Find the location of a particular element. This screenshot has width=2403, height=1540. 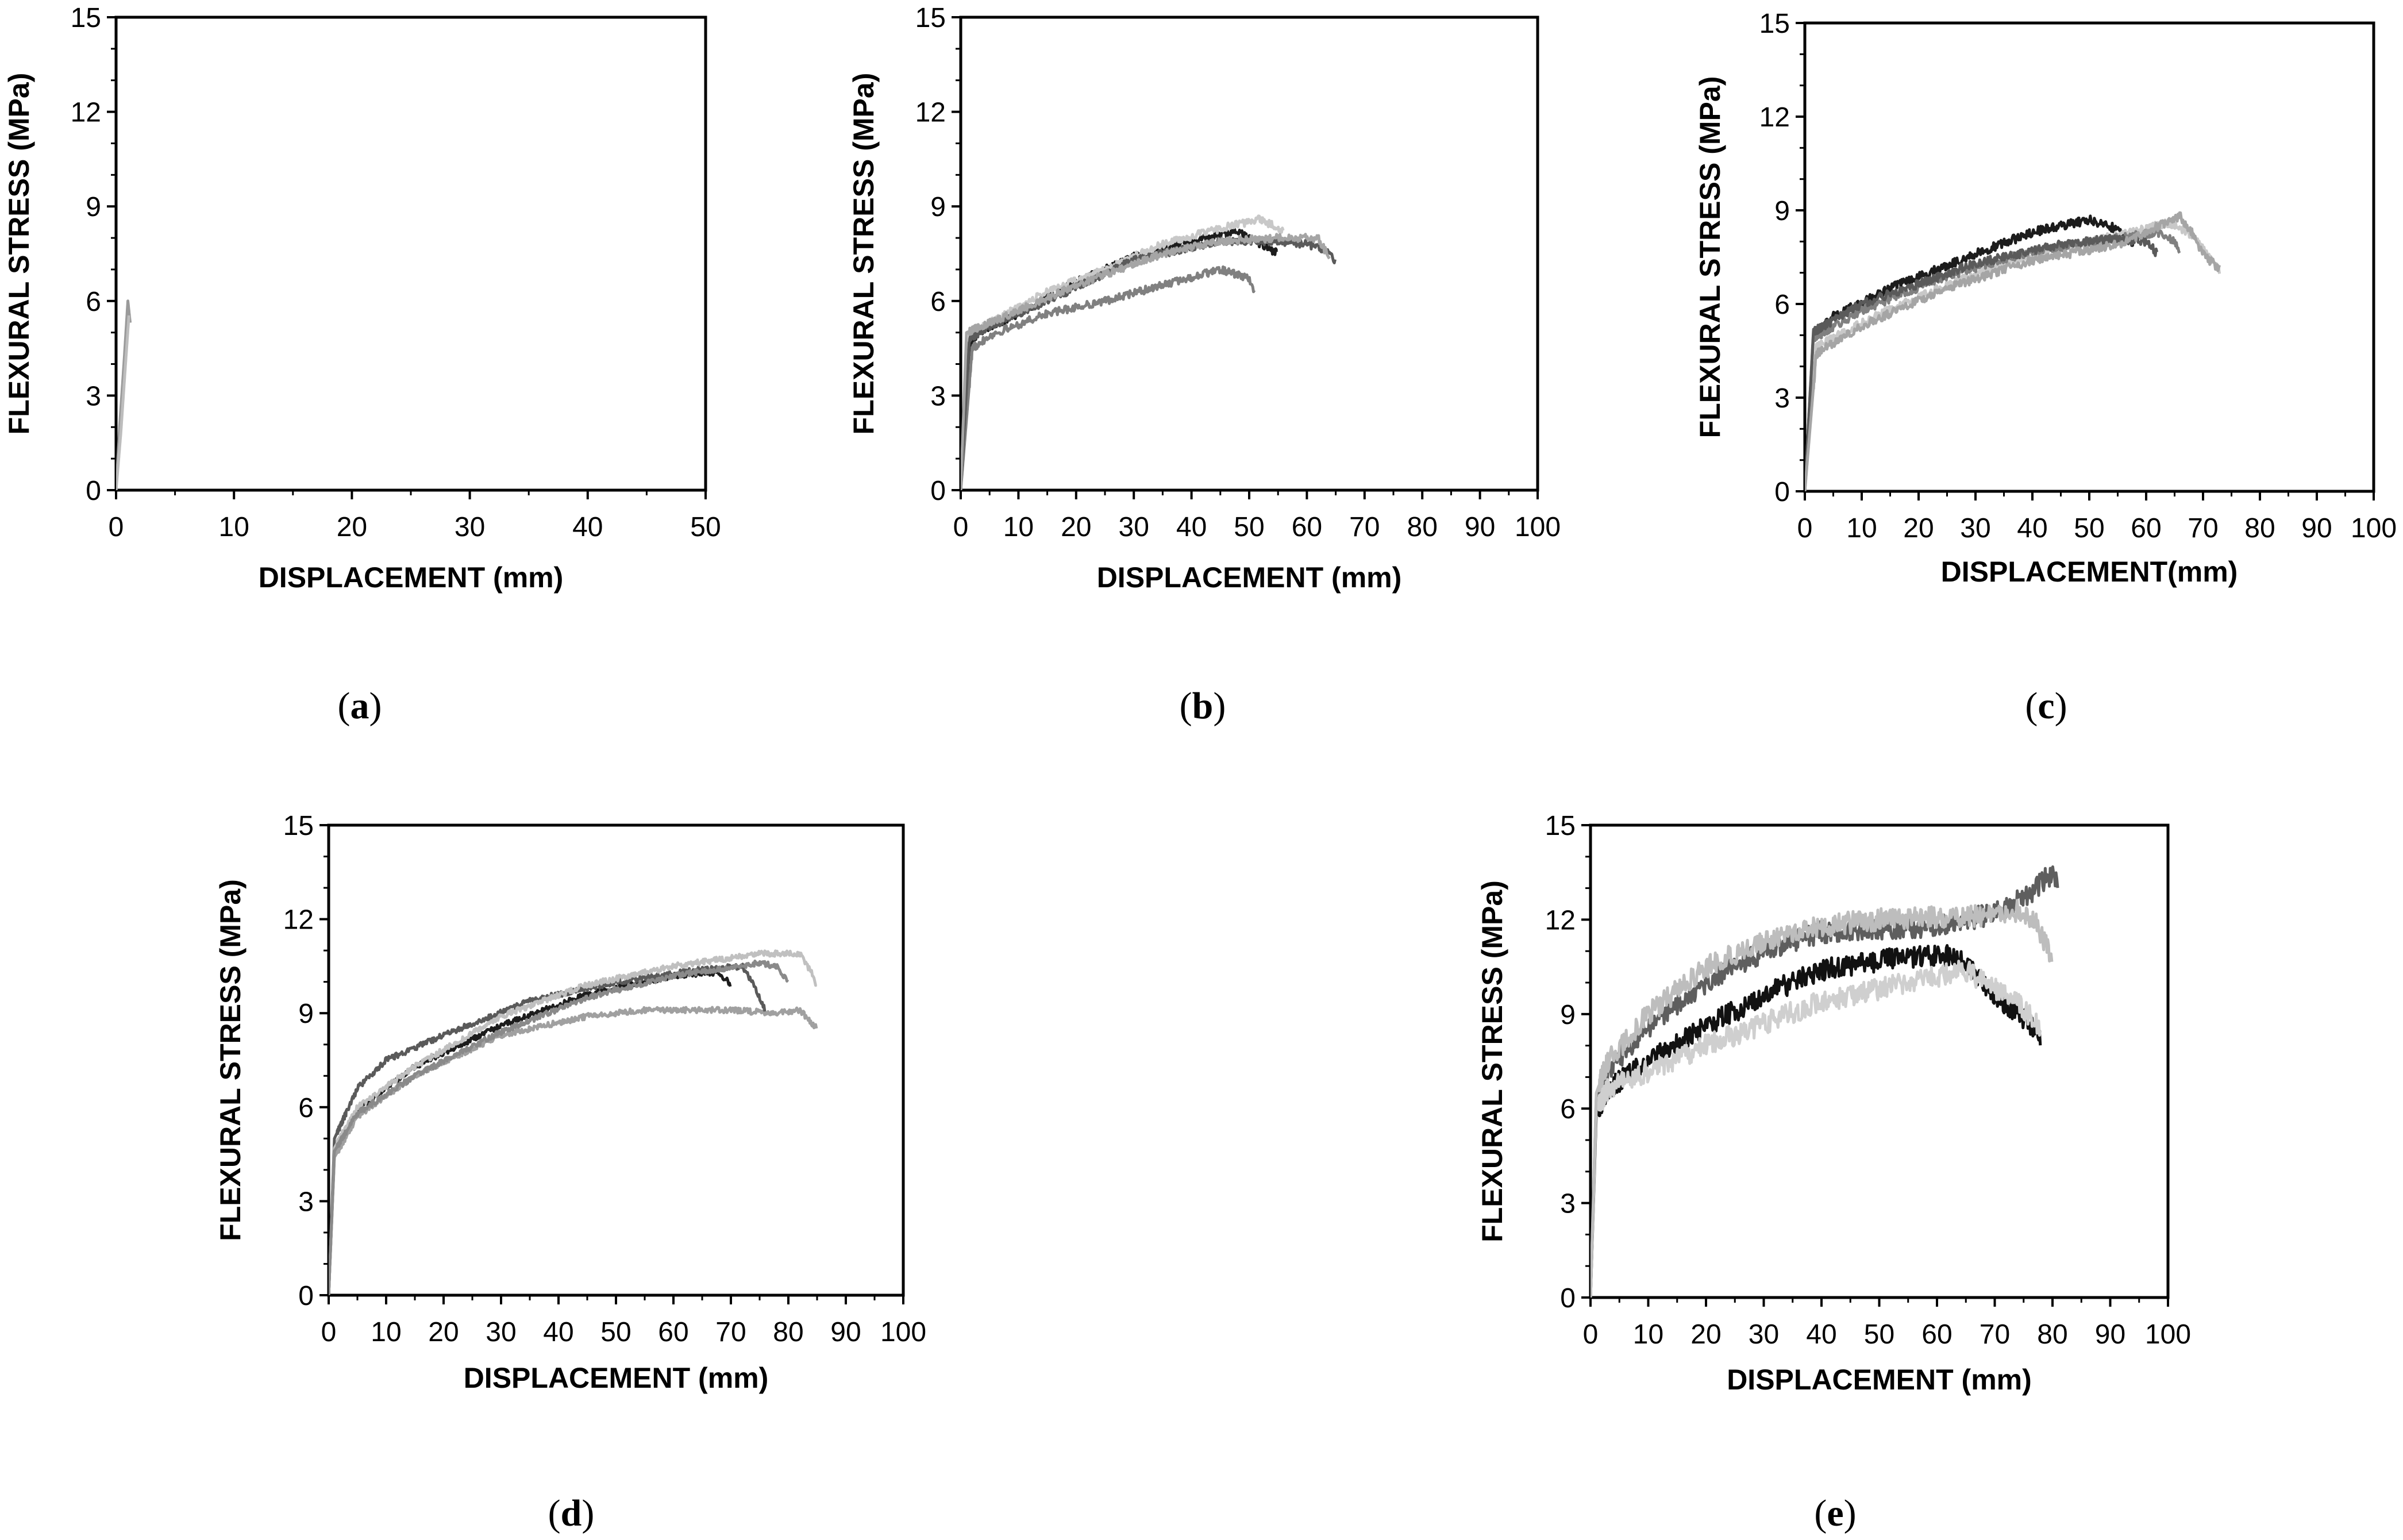

panel-label: (a) is located at coordinates (360, 706).